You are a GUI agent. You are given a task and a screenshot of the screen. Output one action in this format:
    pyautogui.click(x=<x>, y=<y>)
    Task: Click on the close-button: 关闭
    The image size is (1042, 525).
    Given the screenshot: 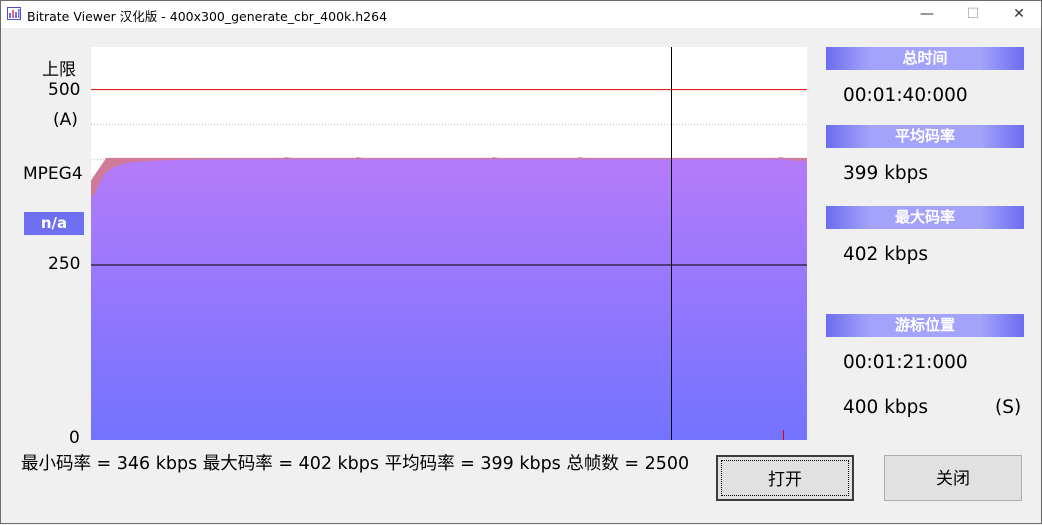 What is the action you would take?
    pyautogui.click(x=953, y=478)
    